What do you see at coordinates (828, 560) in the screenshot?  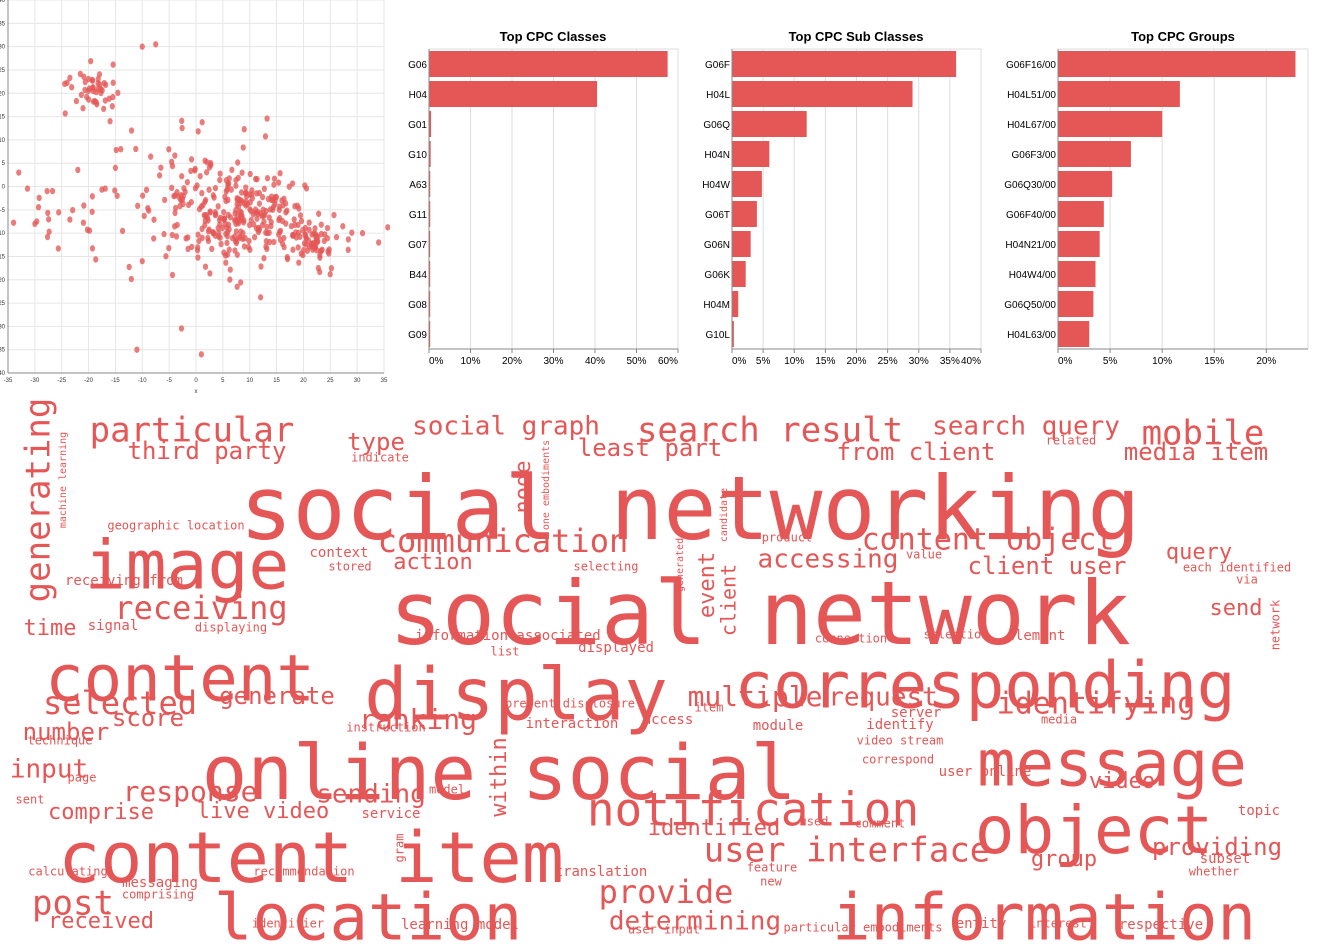 I see `word-cloud-word: accessing` at bounding box center [828, 560].